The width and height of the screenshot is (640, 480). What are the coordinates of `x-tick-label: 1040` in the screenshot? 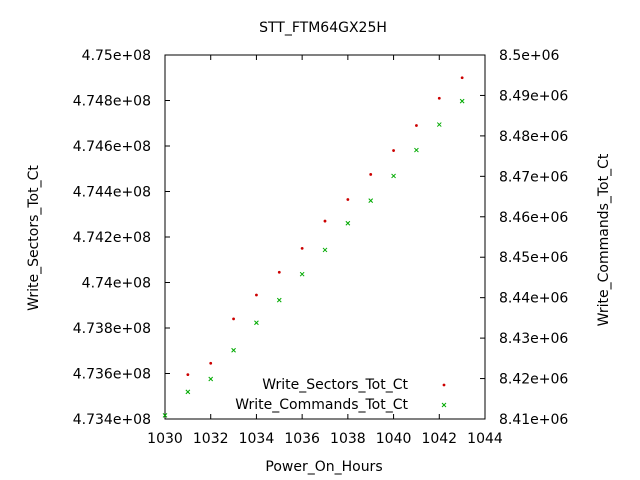 It's located at (394, 439).